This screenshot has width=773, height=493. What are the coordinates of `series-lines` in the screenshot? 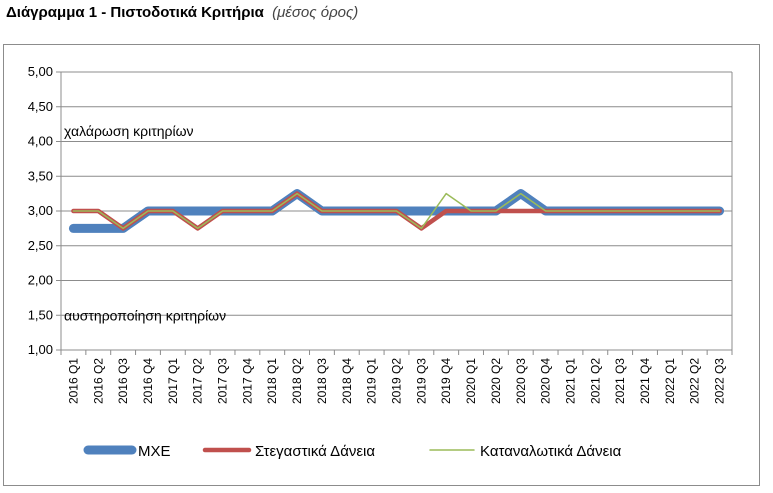 It's located at (396, 211).